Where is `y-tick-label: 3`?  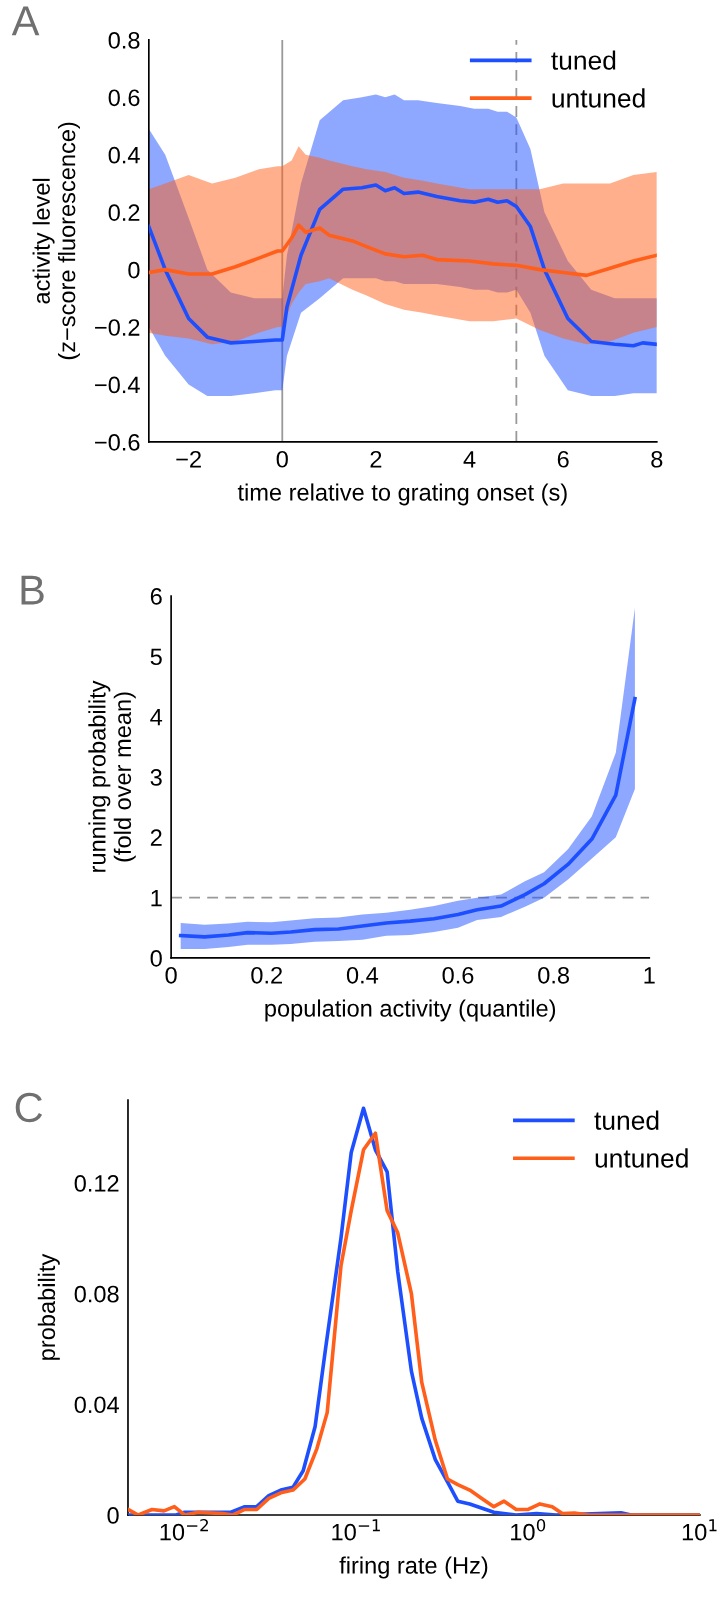
y-tick-label: 3 is located at coordinates (156, 777).